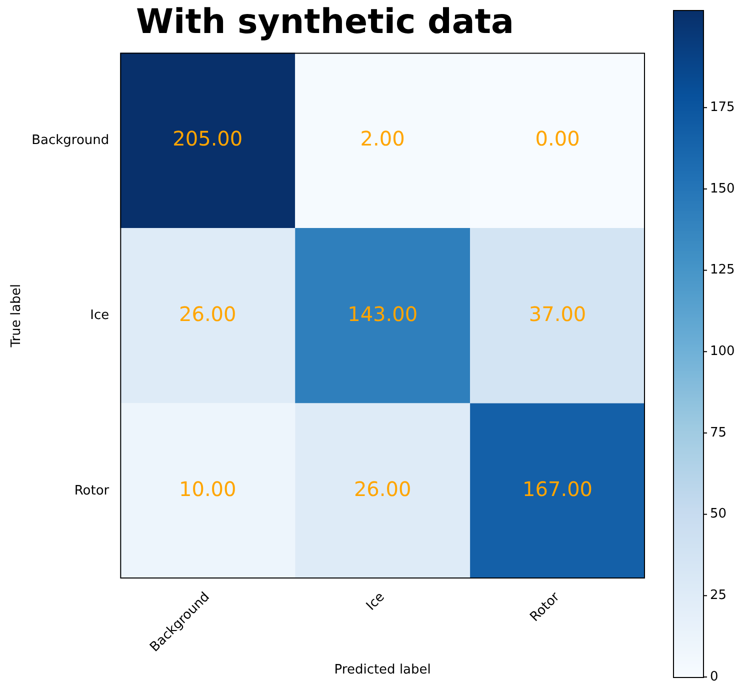 The image size is (753, 687). I want to click on y-tick-label: Rotor, so click(92, 490).